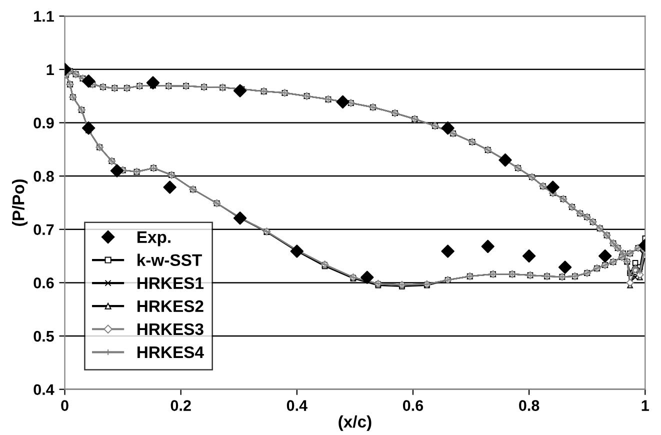 Image resolution: width=661 pixels, height=435 pixels. I want to click on x-tick-label: 0.4, so click(297, 405).